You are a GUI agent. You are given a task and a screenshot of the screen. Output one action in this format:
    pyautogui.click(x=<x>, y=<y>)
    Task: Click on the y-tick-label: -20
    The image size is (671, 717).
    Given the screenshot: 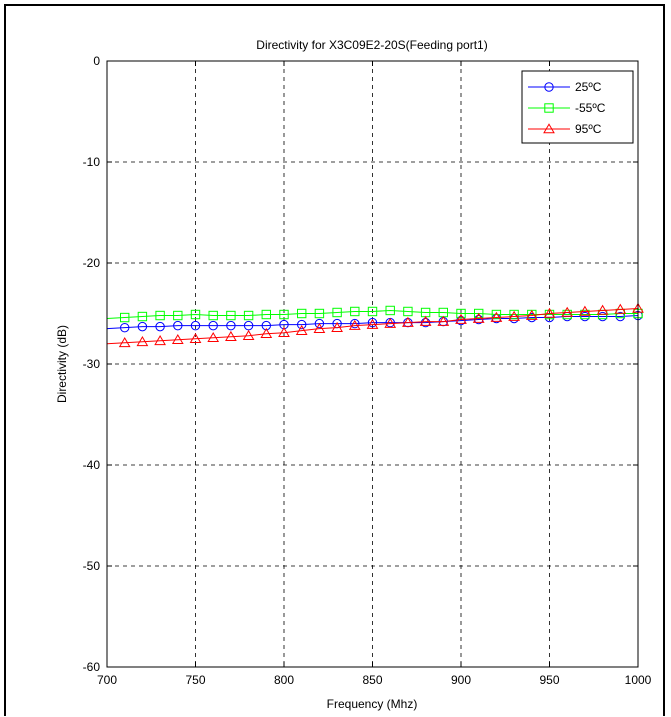 What is the action you would take?
    pyautogui.click(x=92, y=263)
    